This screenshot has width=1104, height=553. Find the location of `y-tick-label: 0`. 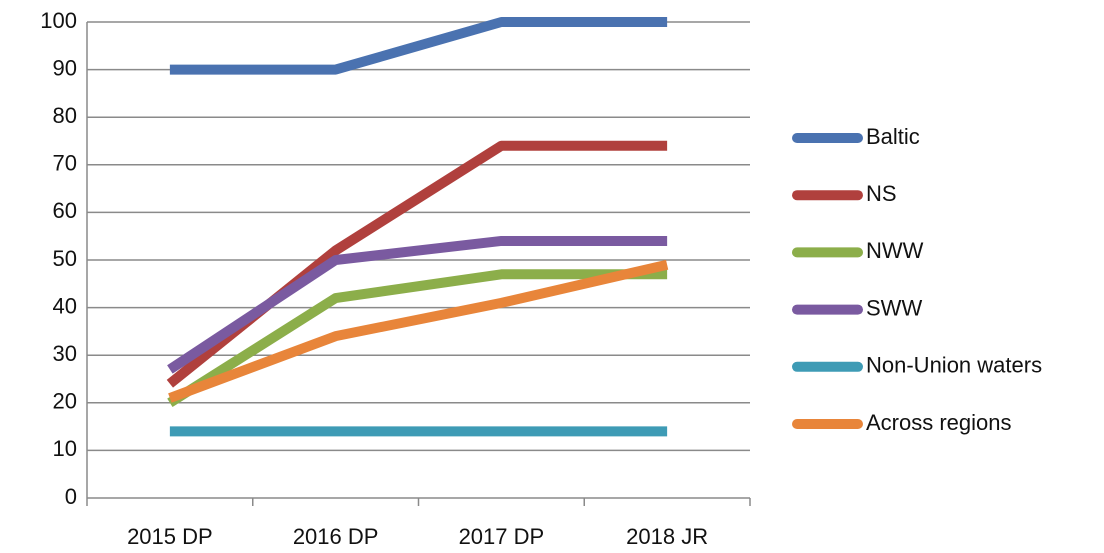

y-tick-label: 0 is located at coordinates (71, 496).